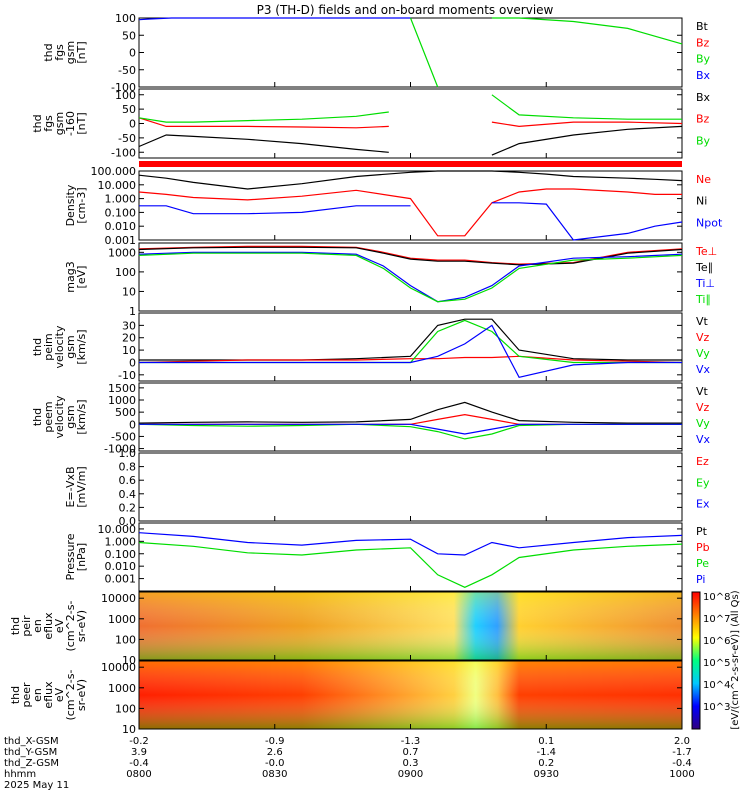 This screenshot has width=750, height=804. Describe the element at coordinates (139, 741) in the screenshot. I see `footer-value: -0.2` at that location.